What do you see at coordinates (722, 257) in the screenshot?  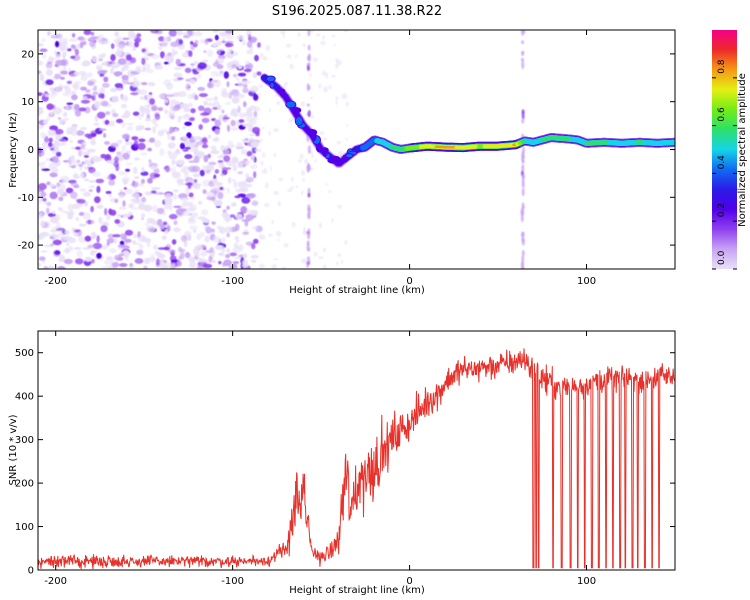 I see `colorbar-tick-label: 0.0` at bounding box center [722, 257].